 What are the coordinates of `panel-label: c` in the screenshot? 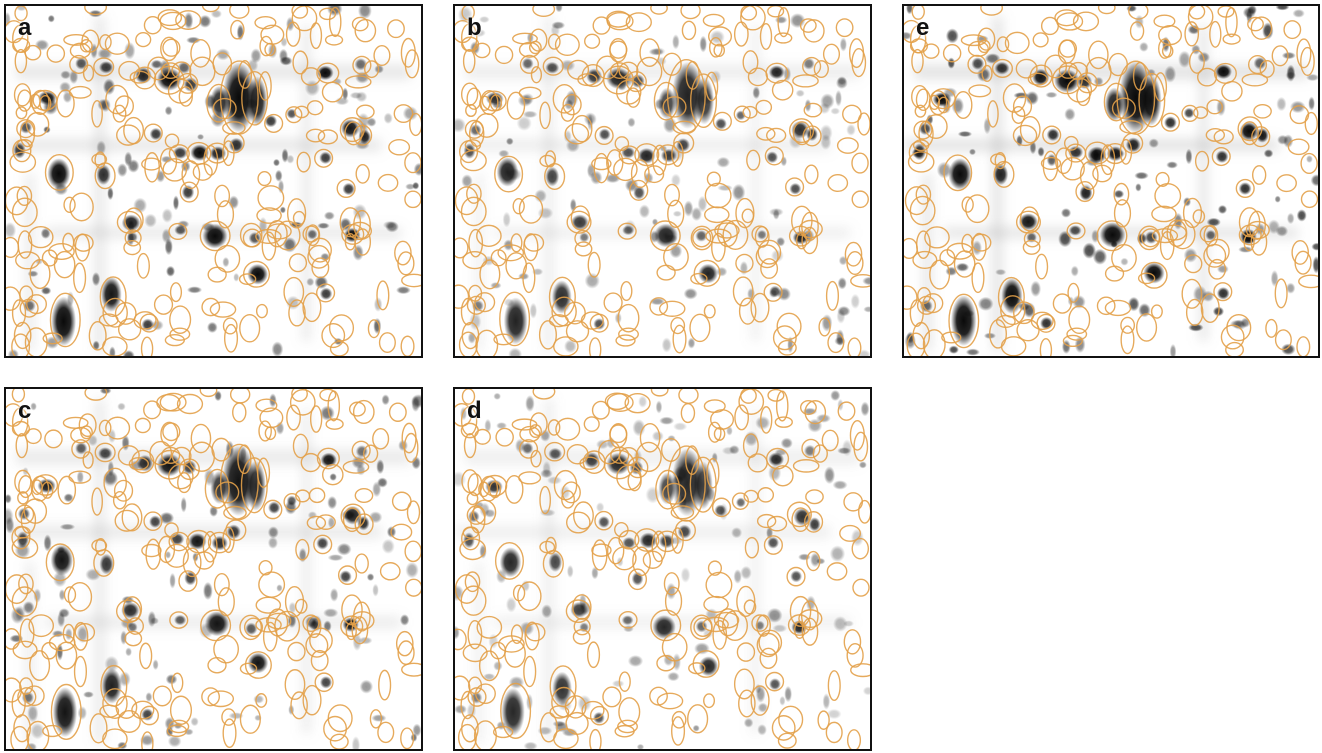 It's located at (25, 410).